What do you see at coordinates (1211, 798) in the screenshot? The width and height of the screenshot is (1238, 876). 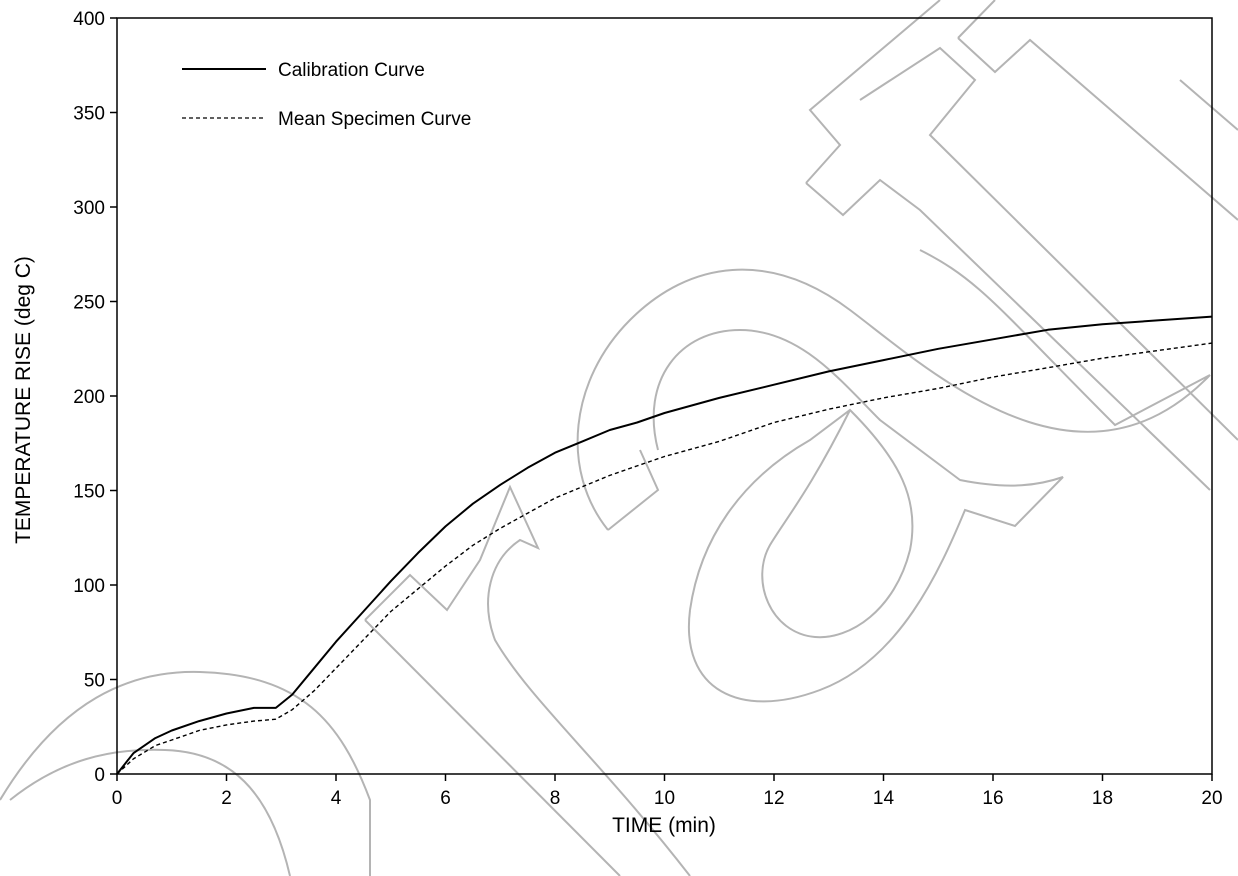 I see `x-tick-label: 20` at bounding box center [1211, 798].